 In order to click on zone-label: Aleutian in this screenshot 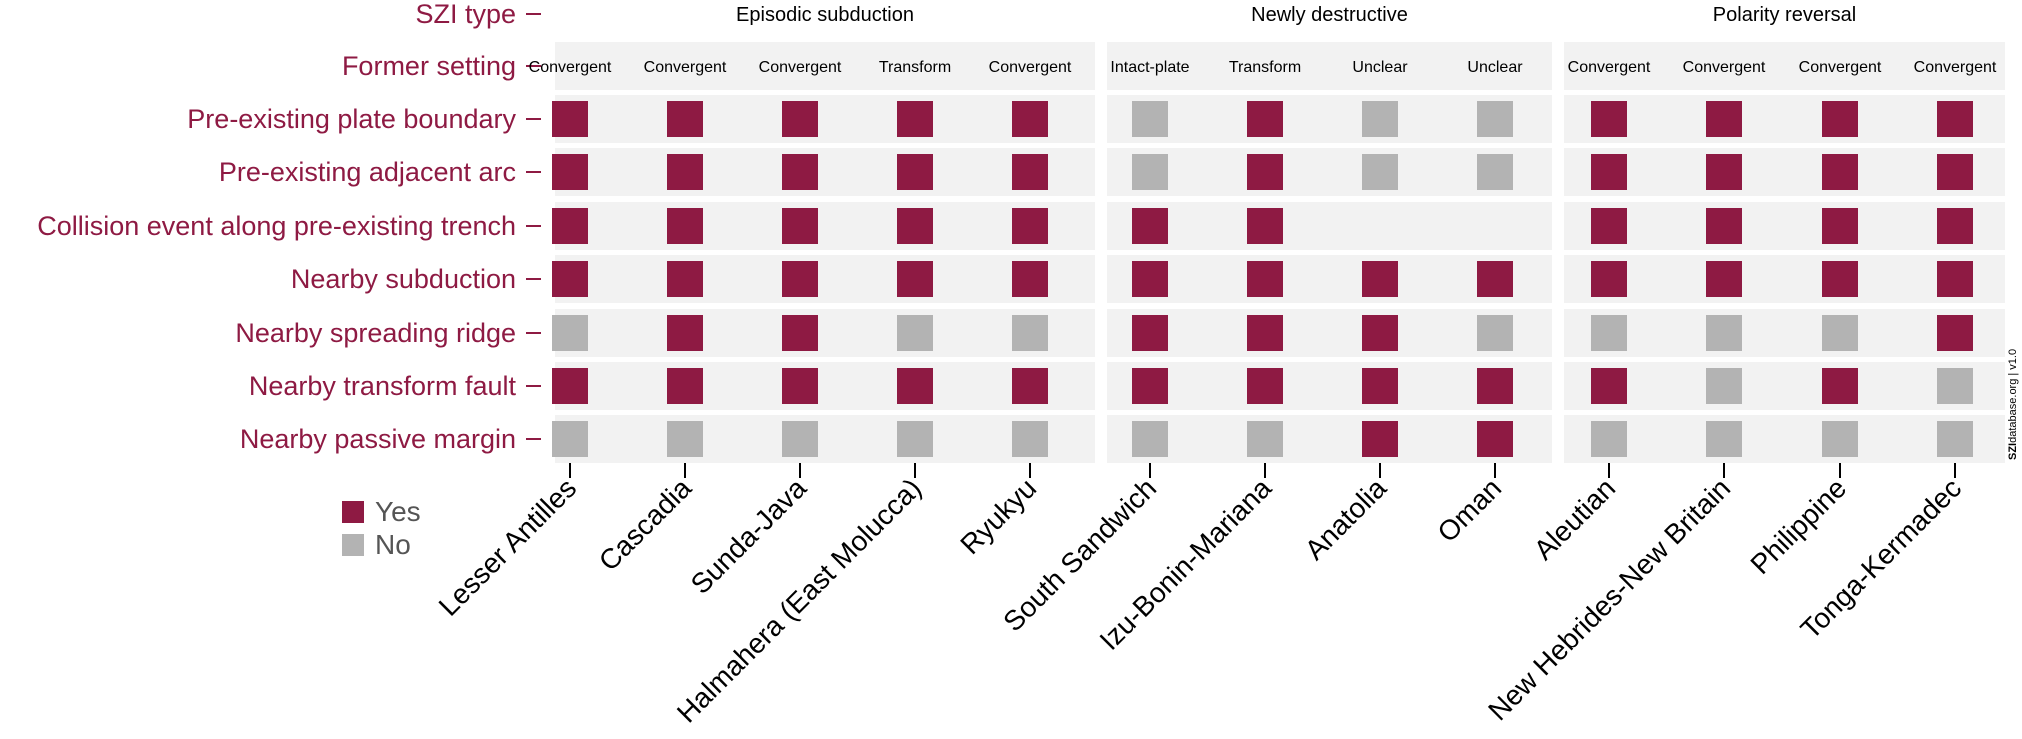, I will do `click(1574, 518)`.